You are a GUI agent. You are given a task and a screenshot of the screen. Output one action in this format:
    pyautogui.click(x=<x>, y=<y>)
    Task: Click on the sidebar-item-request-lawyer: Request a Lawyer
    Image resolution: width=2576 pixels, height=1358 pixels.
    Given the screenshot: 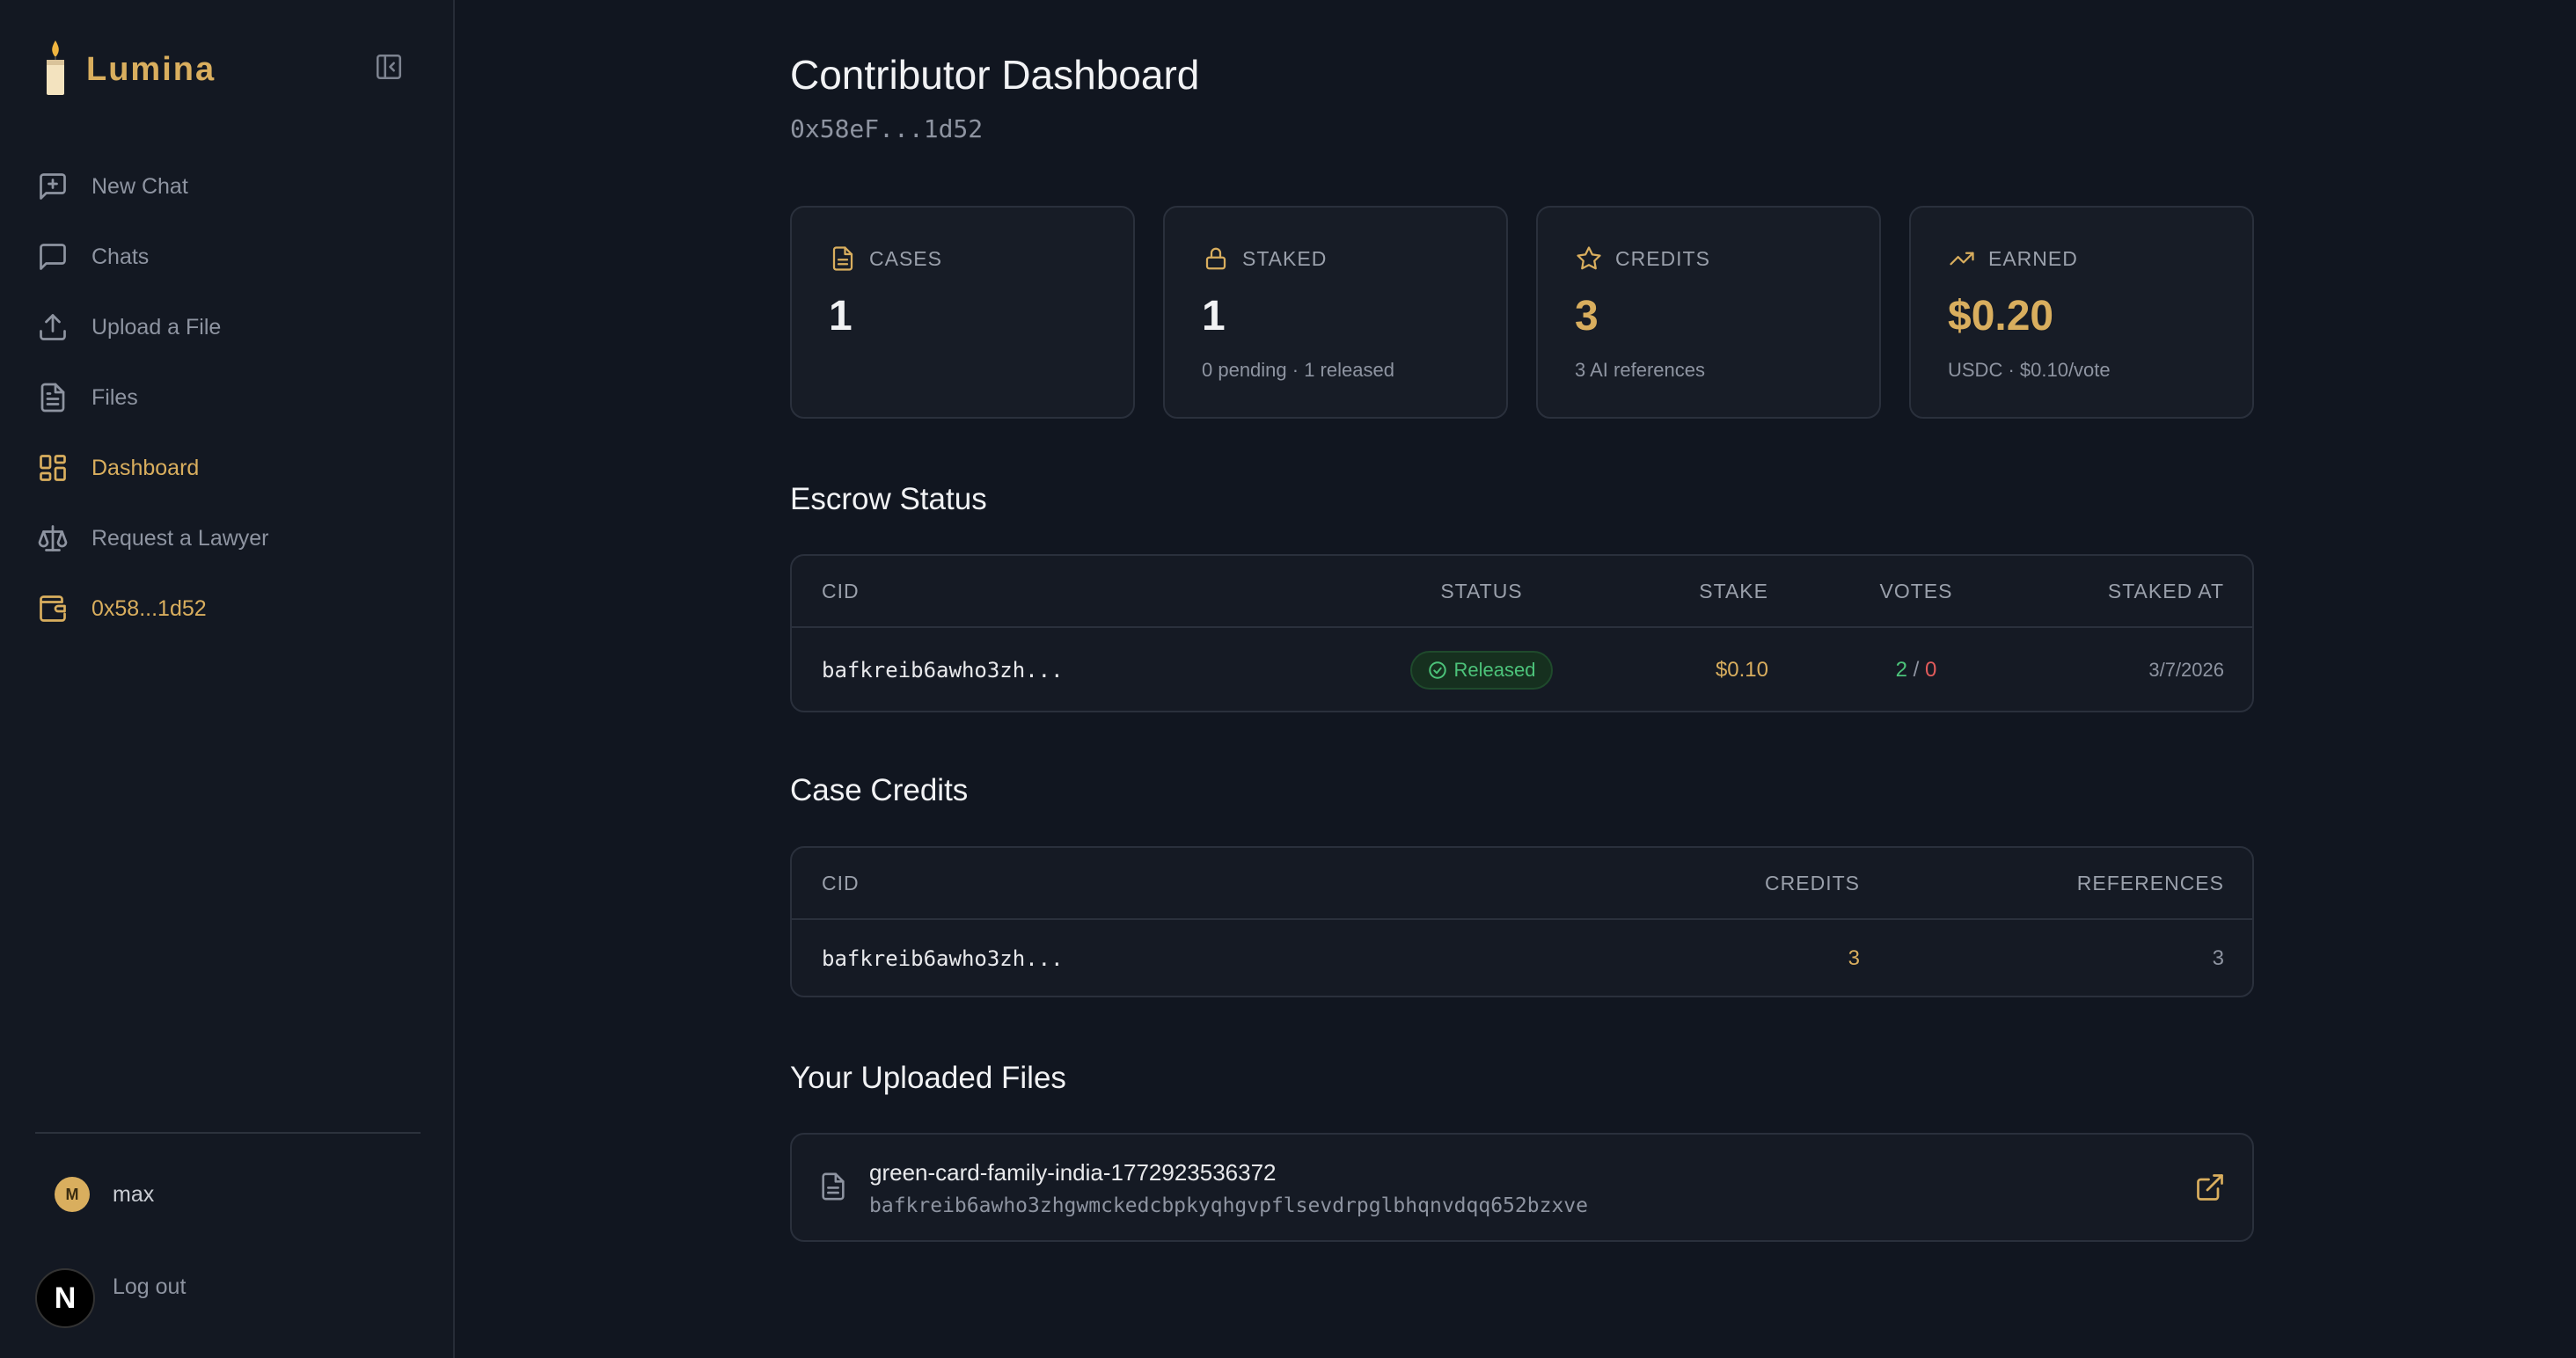 What is the action you would take?
    pyautogui.click(x=228, y=538)
    